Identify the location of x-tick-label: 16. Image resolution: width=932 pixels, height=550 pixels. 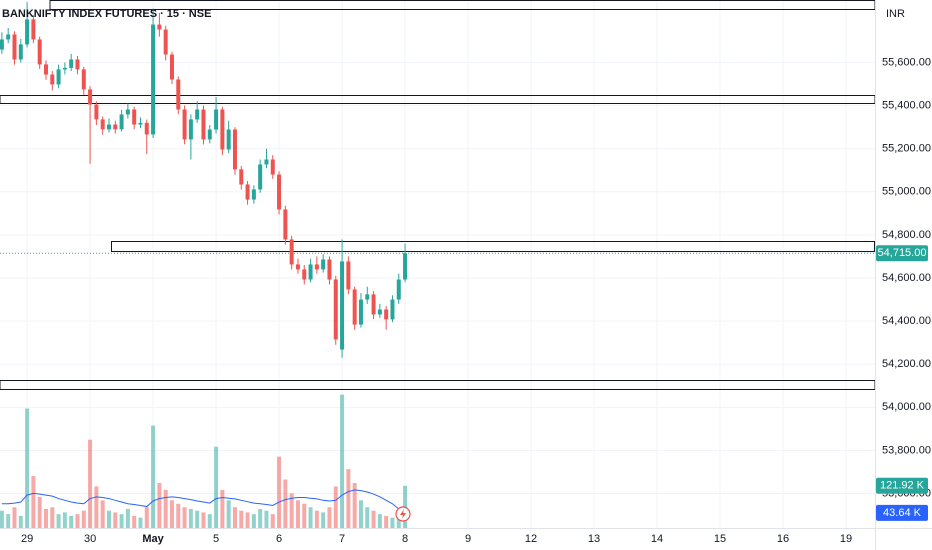
(783, 539).